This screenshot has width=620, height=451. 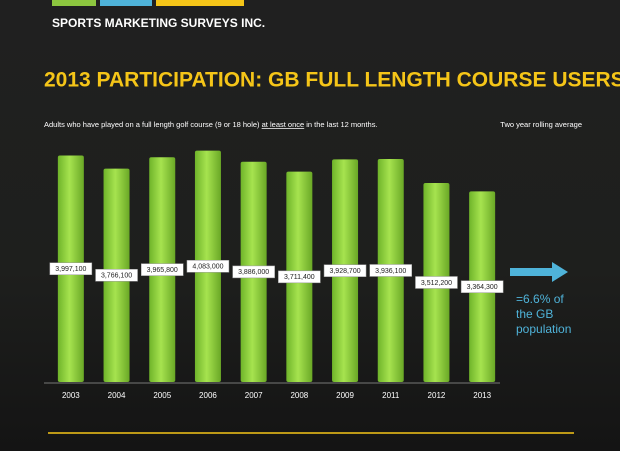 I want to click on subtitle-emphasis: at least once, so click(x=283, y=124).